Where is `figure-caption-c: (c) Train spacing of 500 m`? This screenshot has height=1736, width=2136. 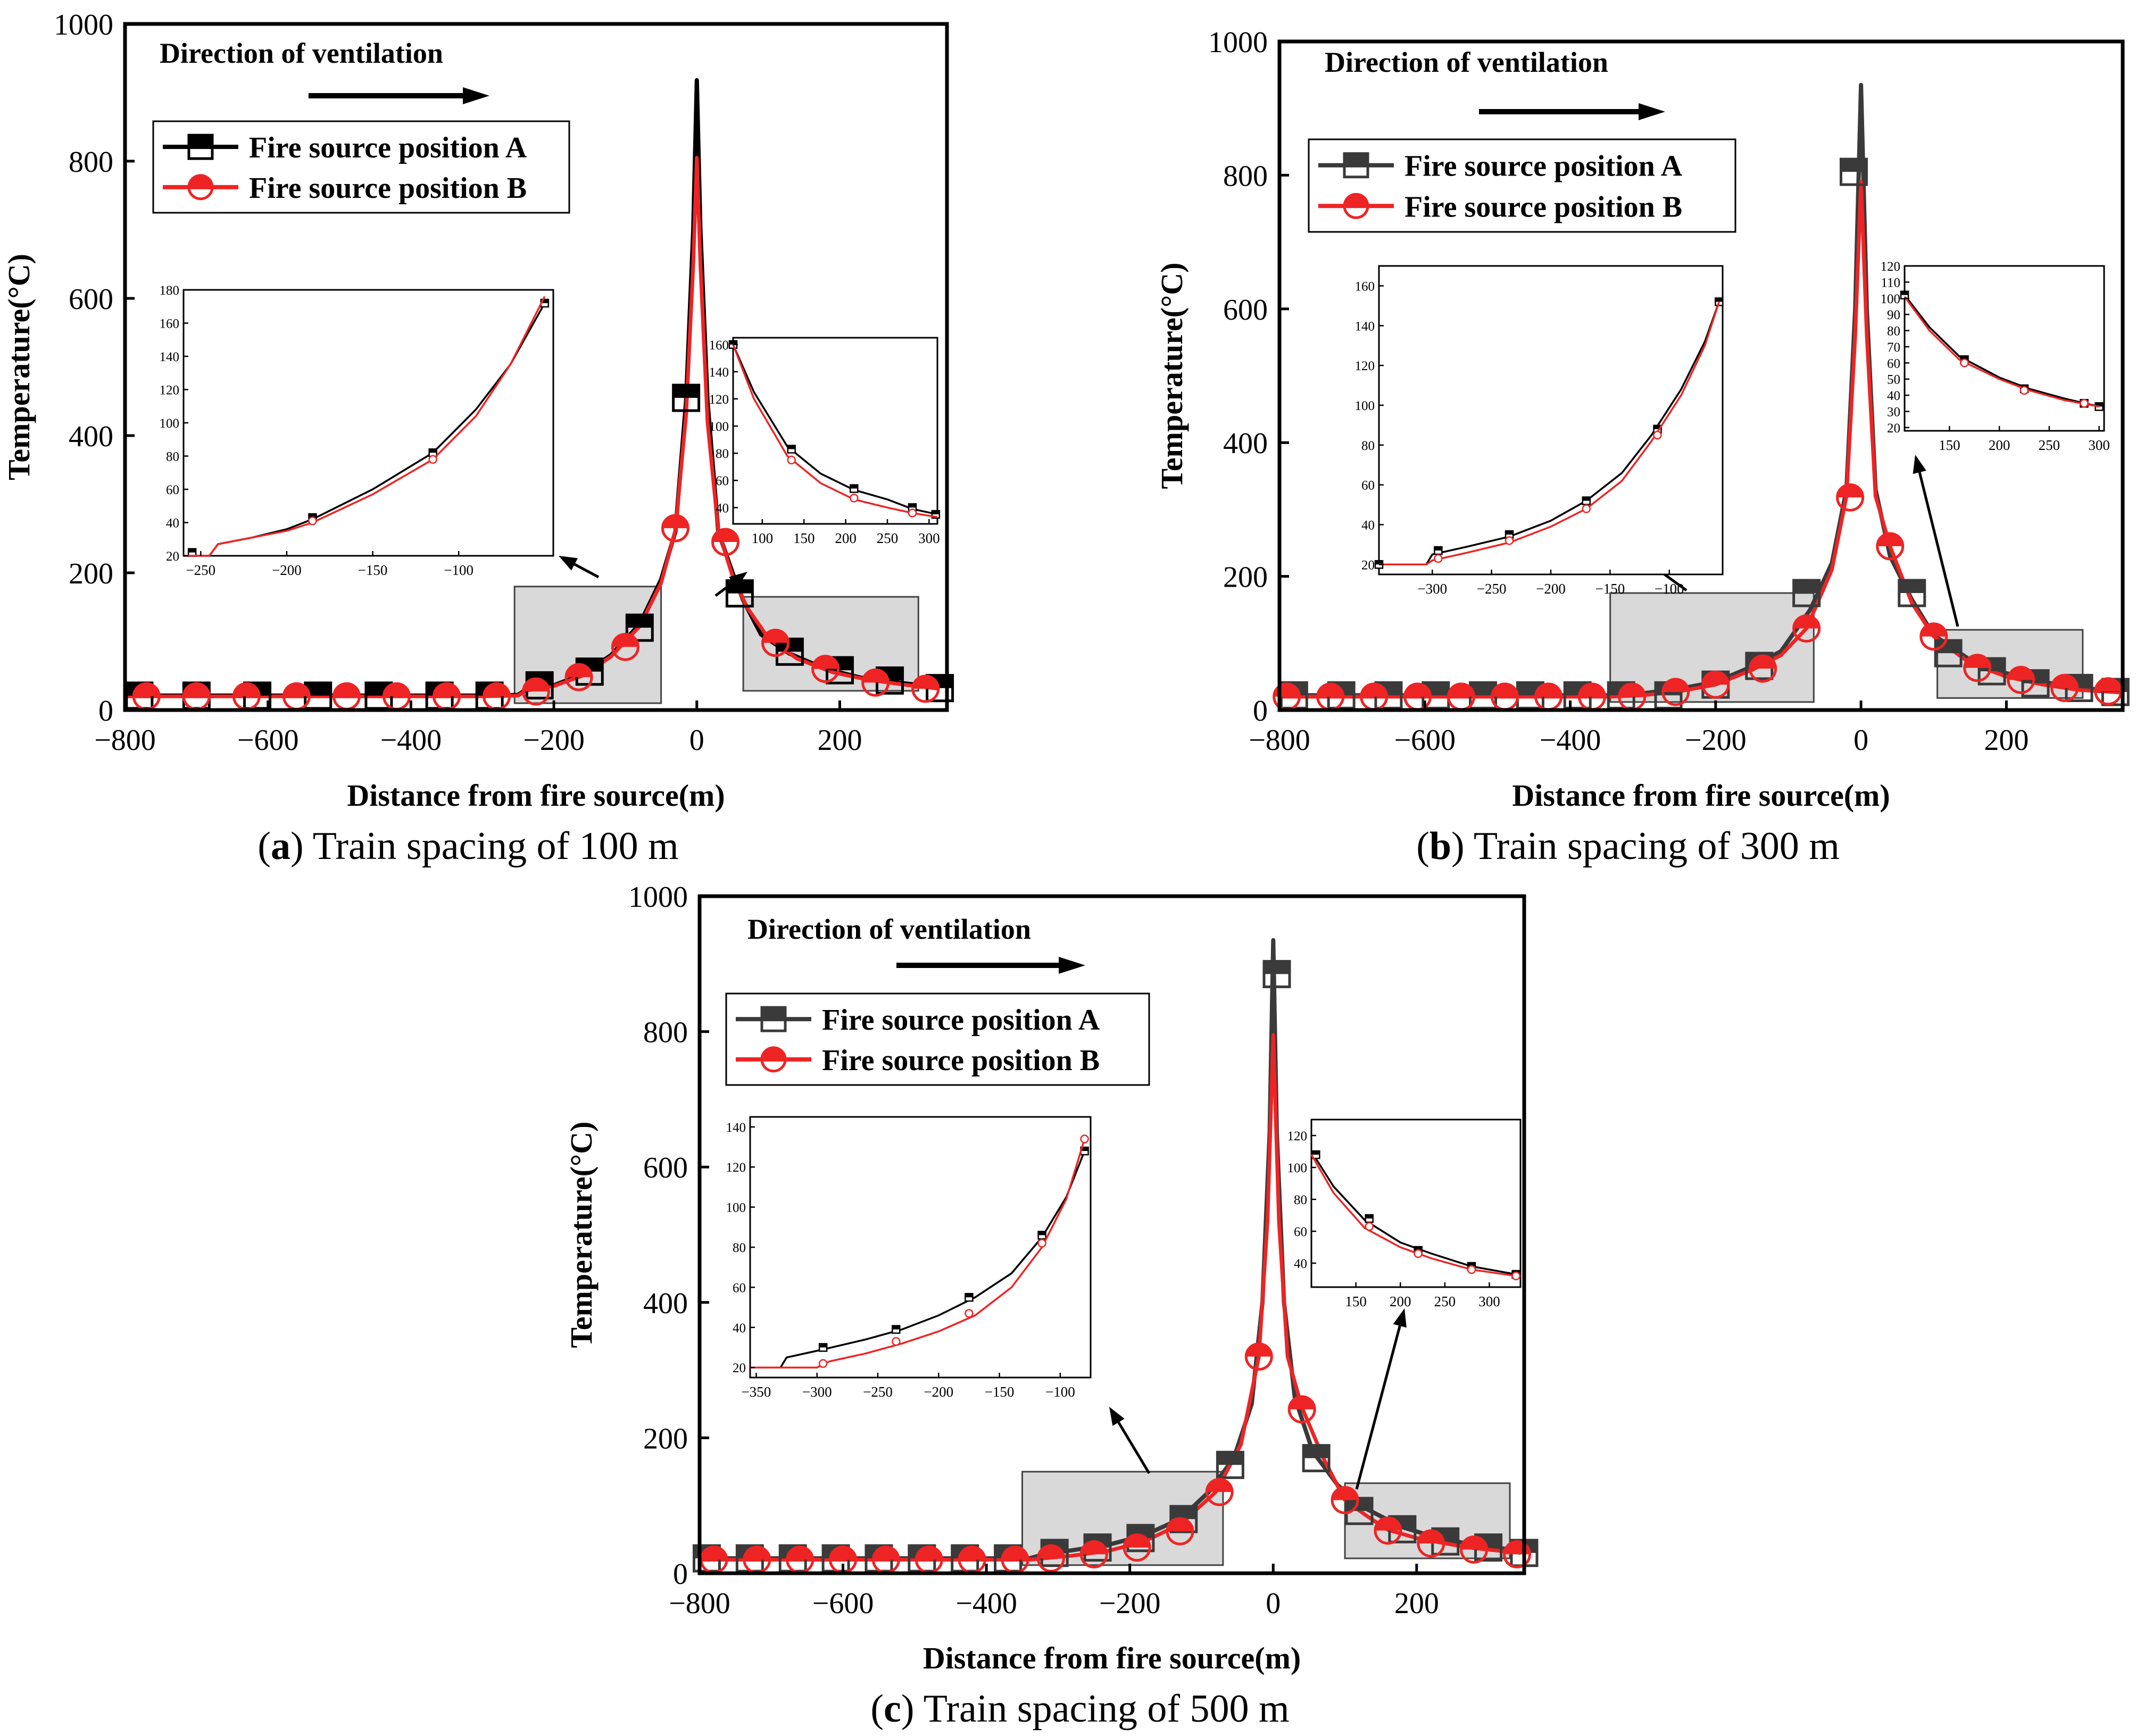 figure-caption-c: (c) Train spacing of 500 m is located at coordinates (1079, 1709).